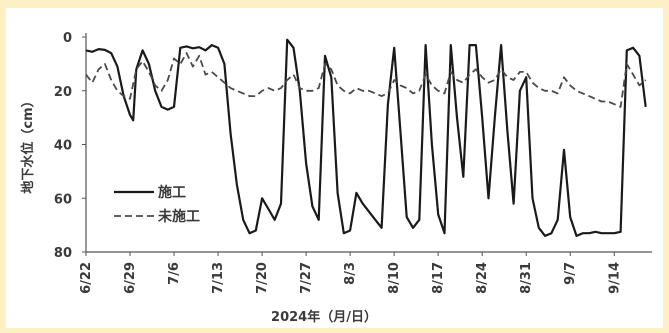 The width and height of the screenshot is (669, 333). Describe the element at coordinates (526, 278) in the screenshot. I see `x-tick-label: 8/31` at that location.